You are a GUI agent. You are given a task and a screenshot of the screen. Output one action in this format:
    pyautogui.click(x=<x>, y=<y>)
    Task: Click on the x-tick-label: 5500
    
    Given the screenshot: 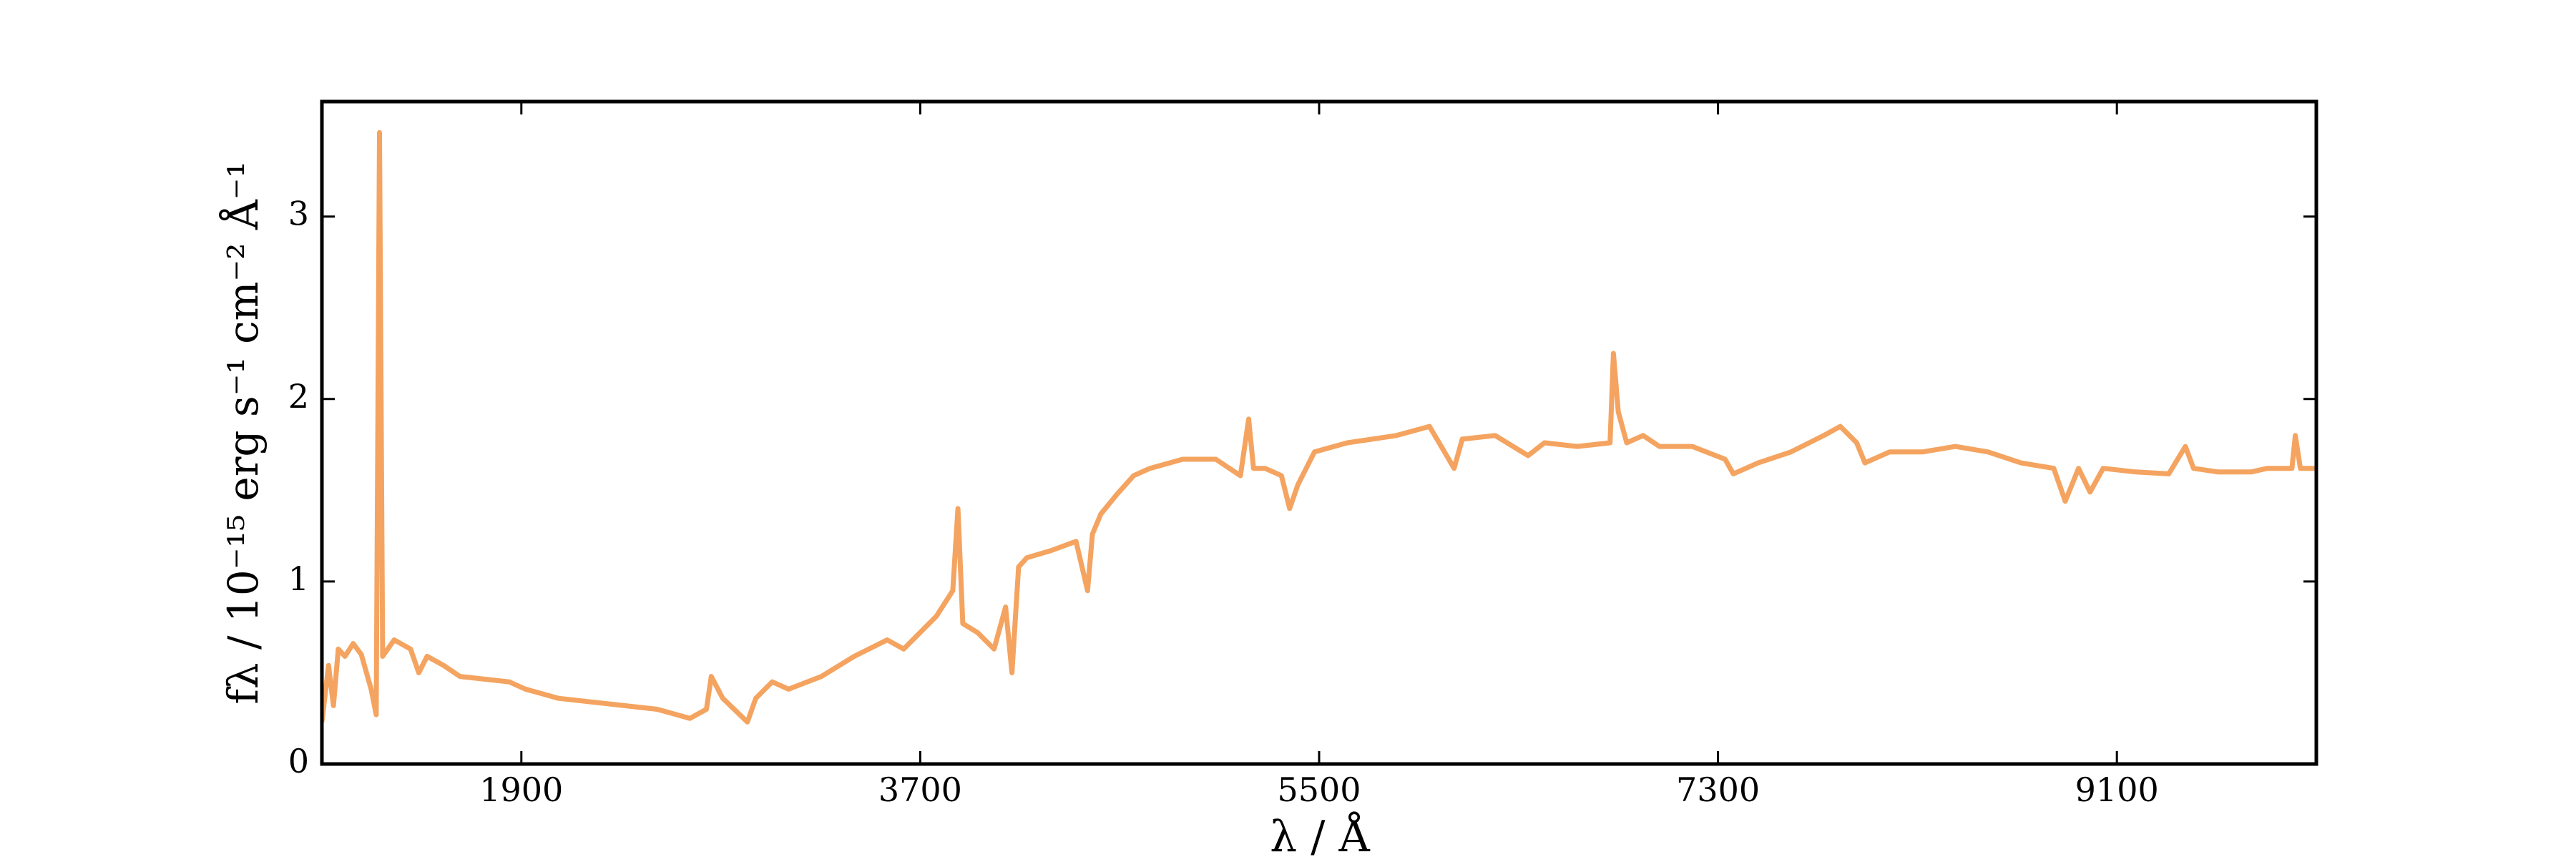 What is the action you would take?
    pyautogui.click(x=1319, y=790)
    